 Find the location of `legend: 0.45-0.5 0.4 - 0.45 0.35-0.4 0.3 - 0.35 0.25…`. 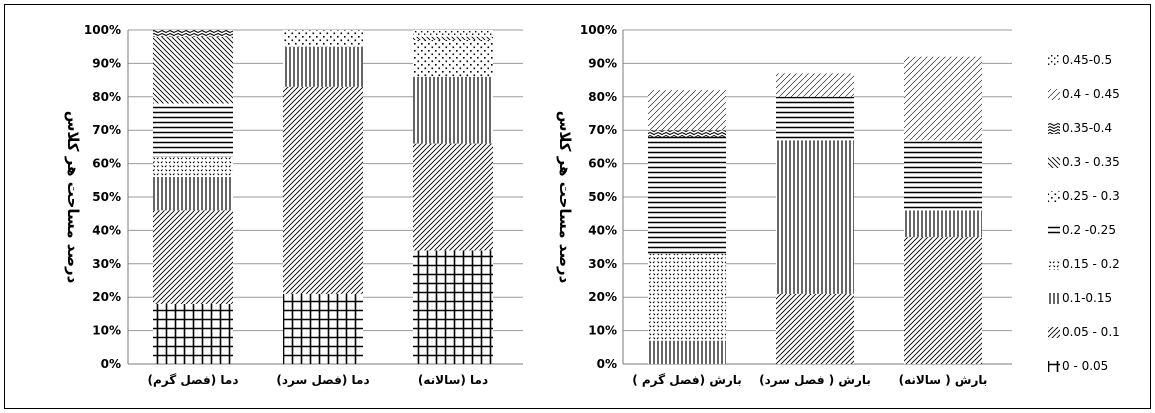

legend: 0.45-0.5 0.4 - 0.45 0.35-0.4 0.3 - 0.35 0.25… is located at coordinates (1084, 213).